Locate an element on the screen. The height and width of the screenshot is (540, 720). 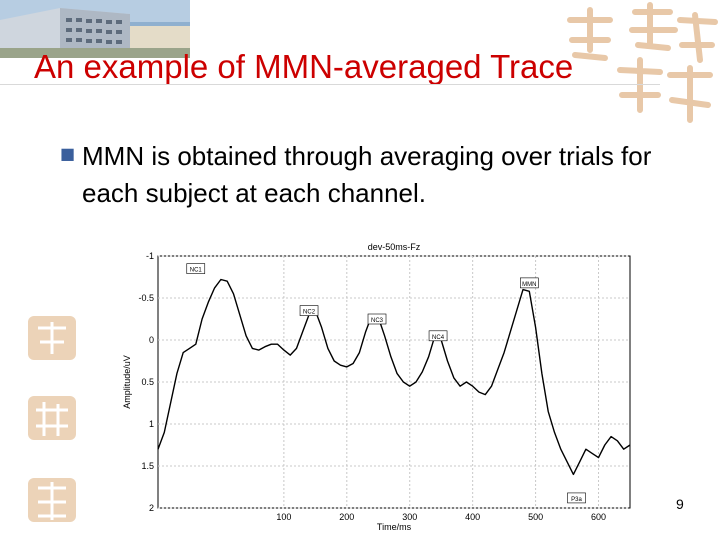
title-divider is located at coordinates (330, 84).